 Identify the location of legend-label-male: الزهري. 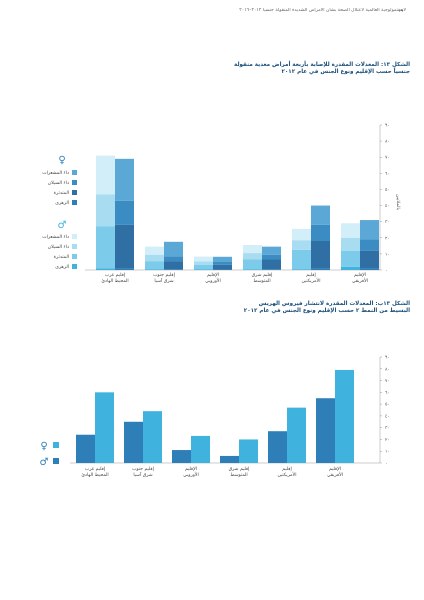
(62, 267).